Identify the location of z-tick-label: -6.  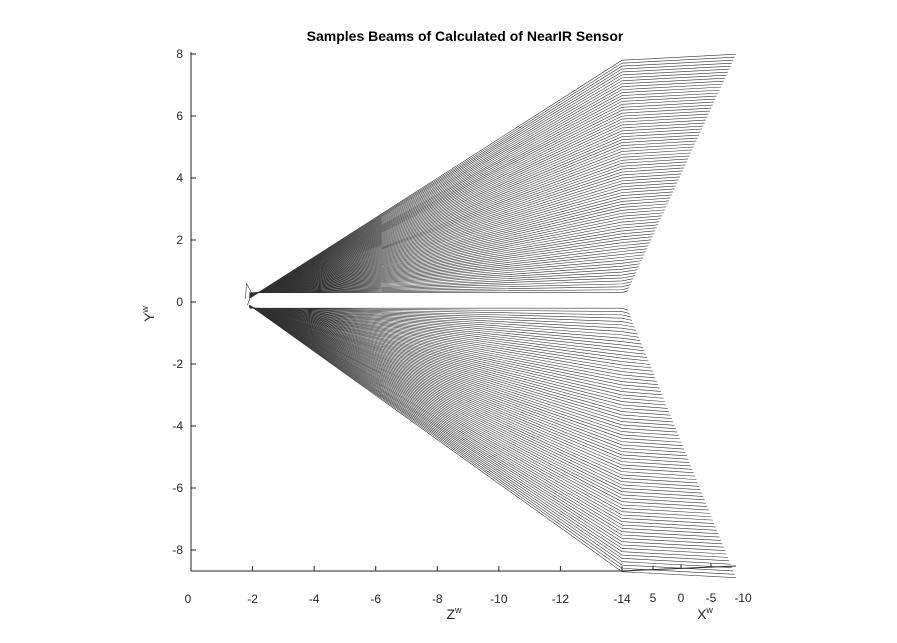
(375, 599).